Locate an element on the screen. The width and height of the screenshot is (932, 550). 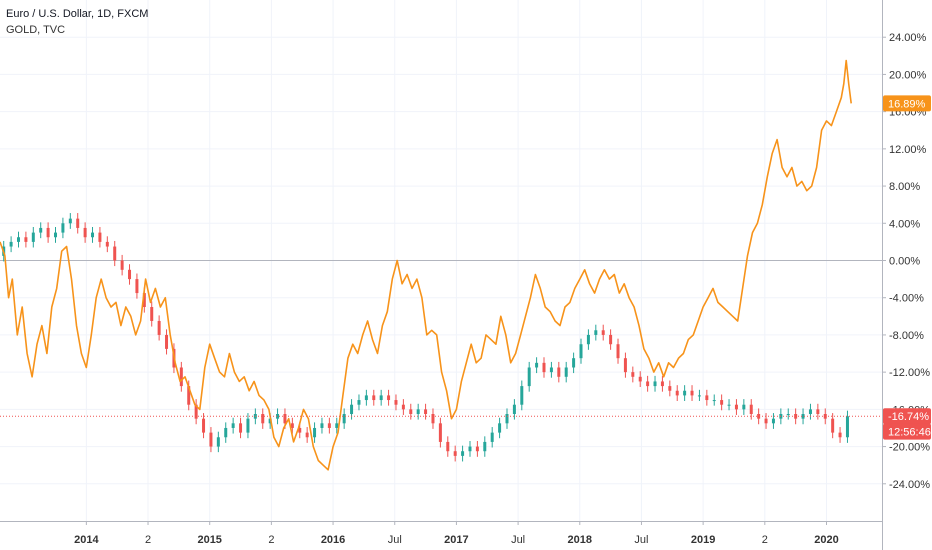
y-tick-label: 20.00% is located at coordinates (908, 75).